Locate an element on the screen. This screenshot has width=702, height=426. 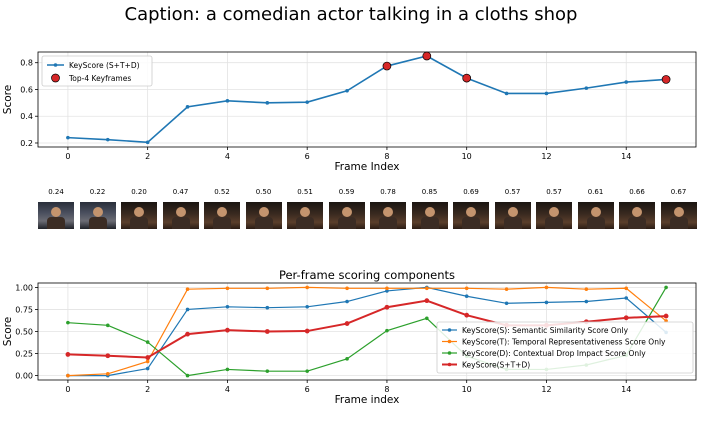
legend-swatch is located at coordinates (55, 78).